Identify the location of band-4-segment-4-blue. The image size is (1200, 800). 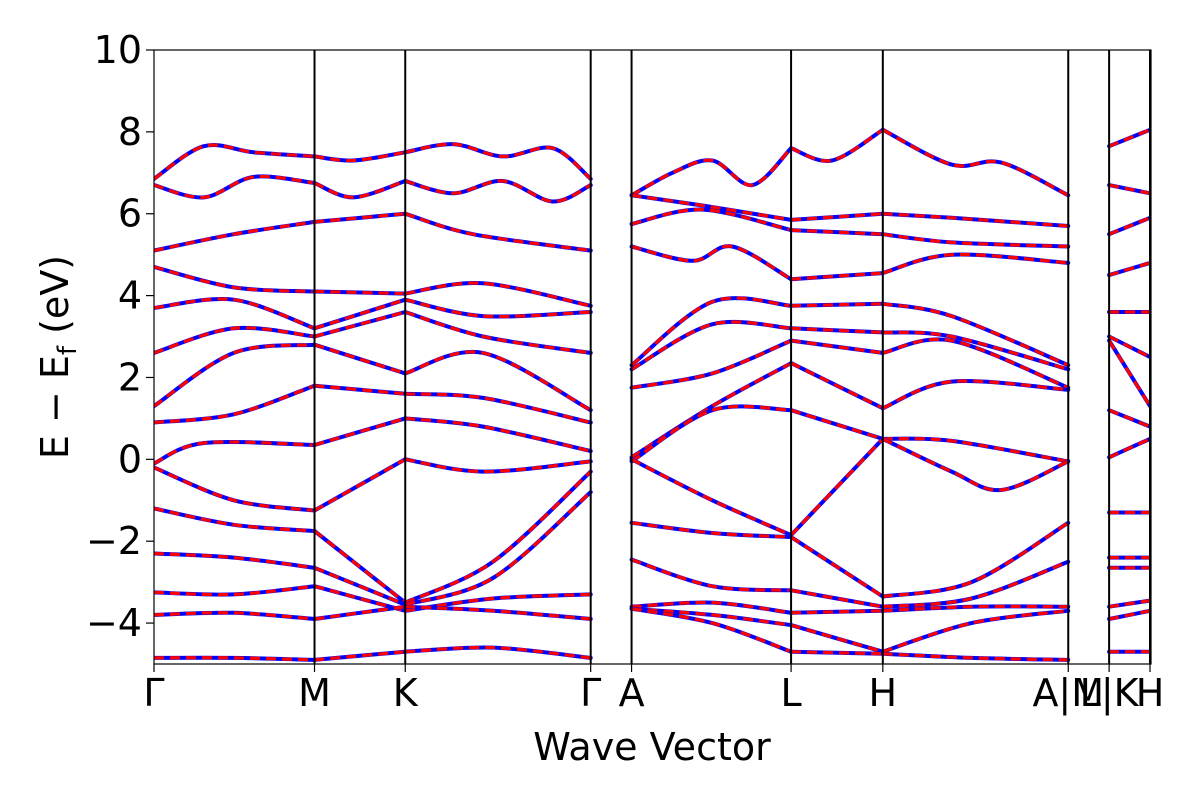
(837, 304).